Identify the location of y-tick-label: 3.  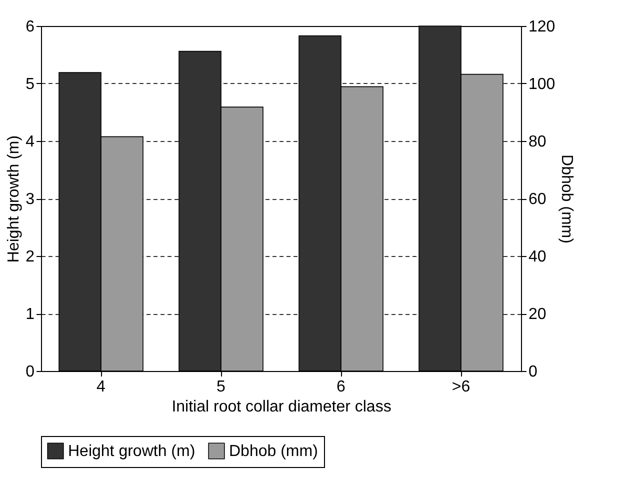
(30, 199).